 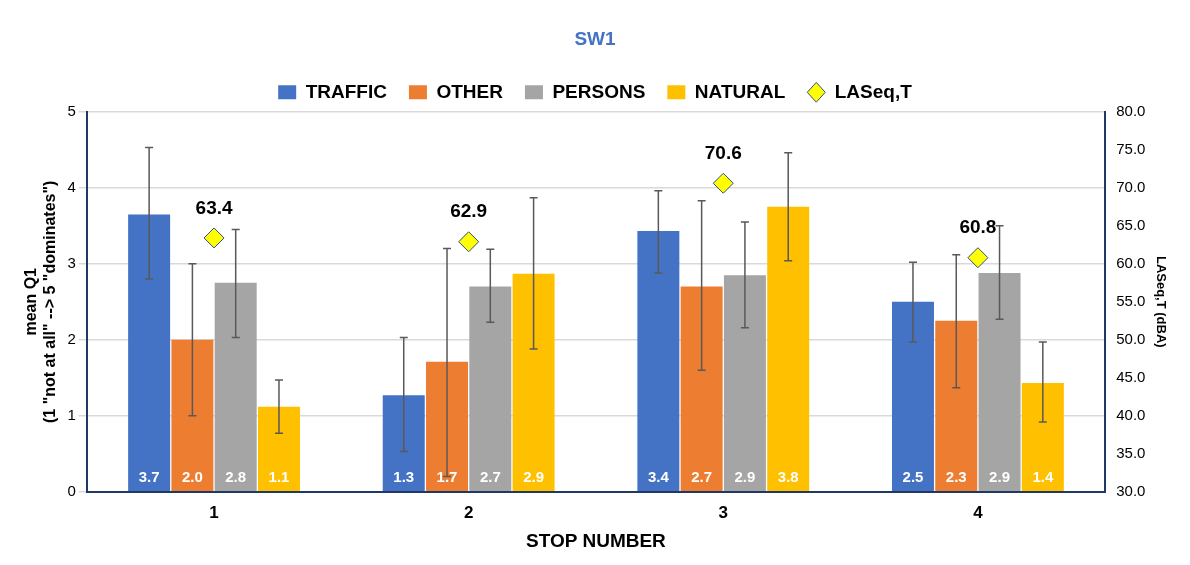 What do you see at coordinates (978, 512) in the screenshot?
I see `x-tick-label: 4` at bounding box center [978, 512].